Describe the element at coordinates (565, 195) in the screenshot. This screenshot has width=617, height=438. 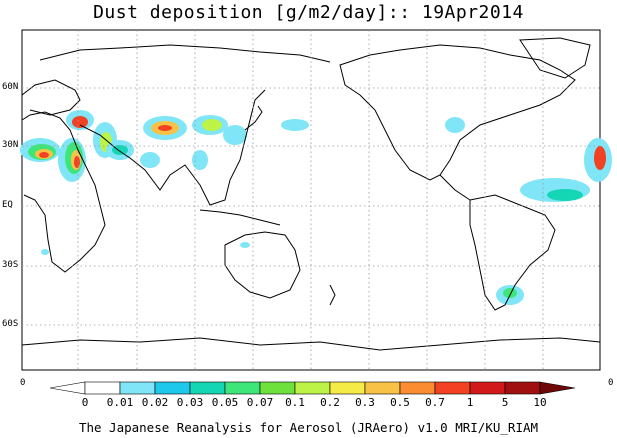
I see `dust-caribbean-core` at that location.